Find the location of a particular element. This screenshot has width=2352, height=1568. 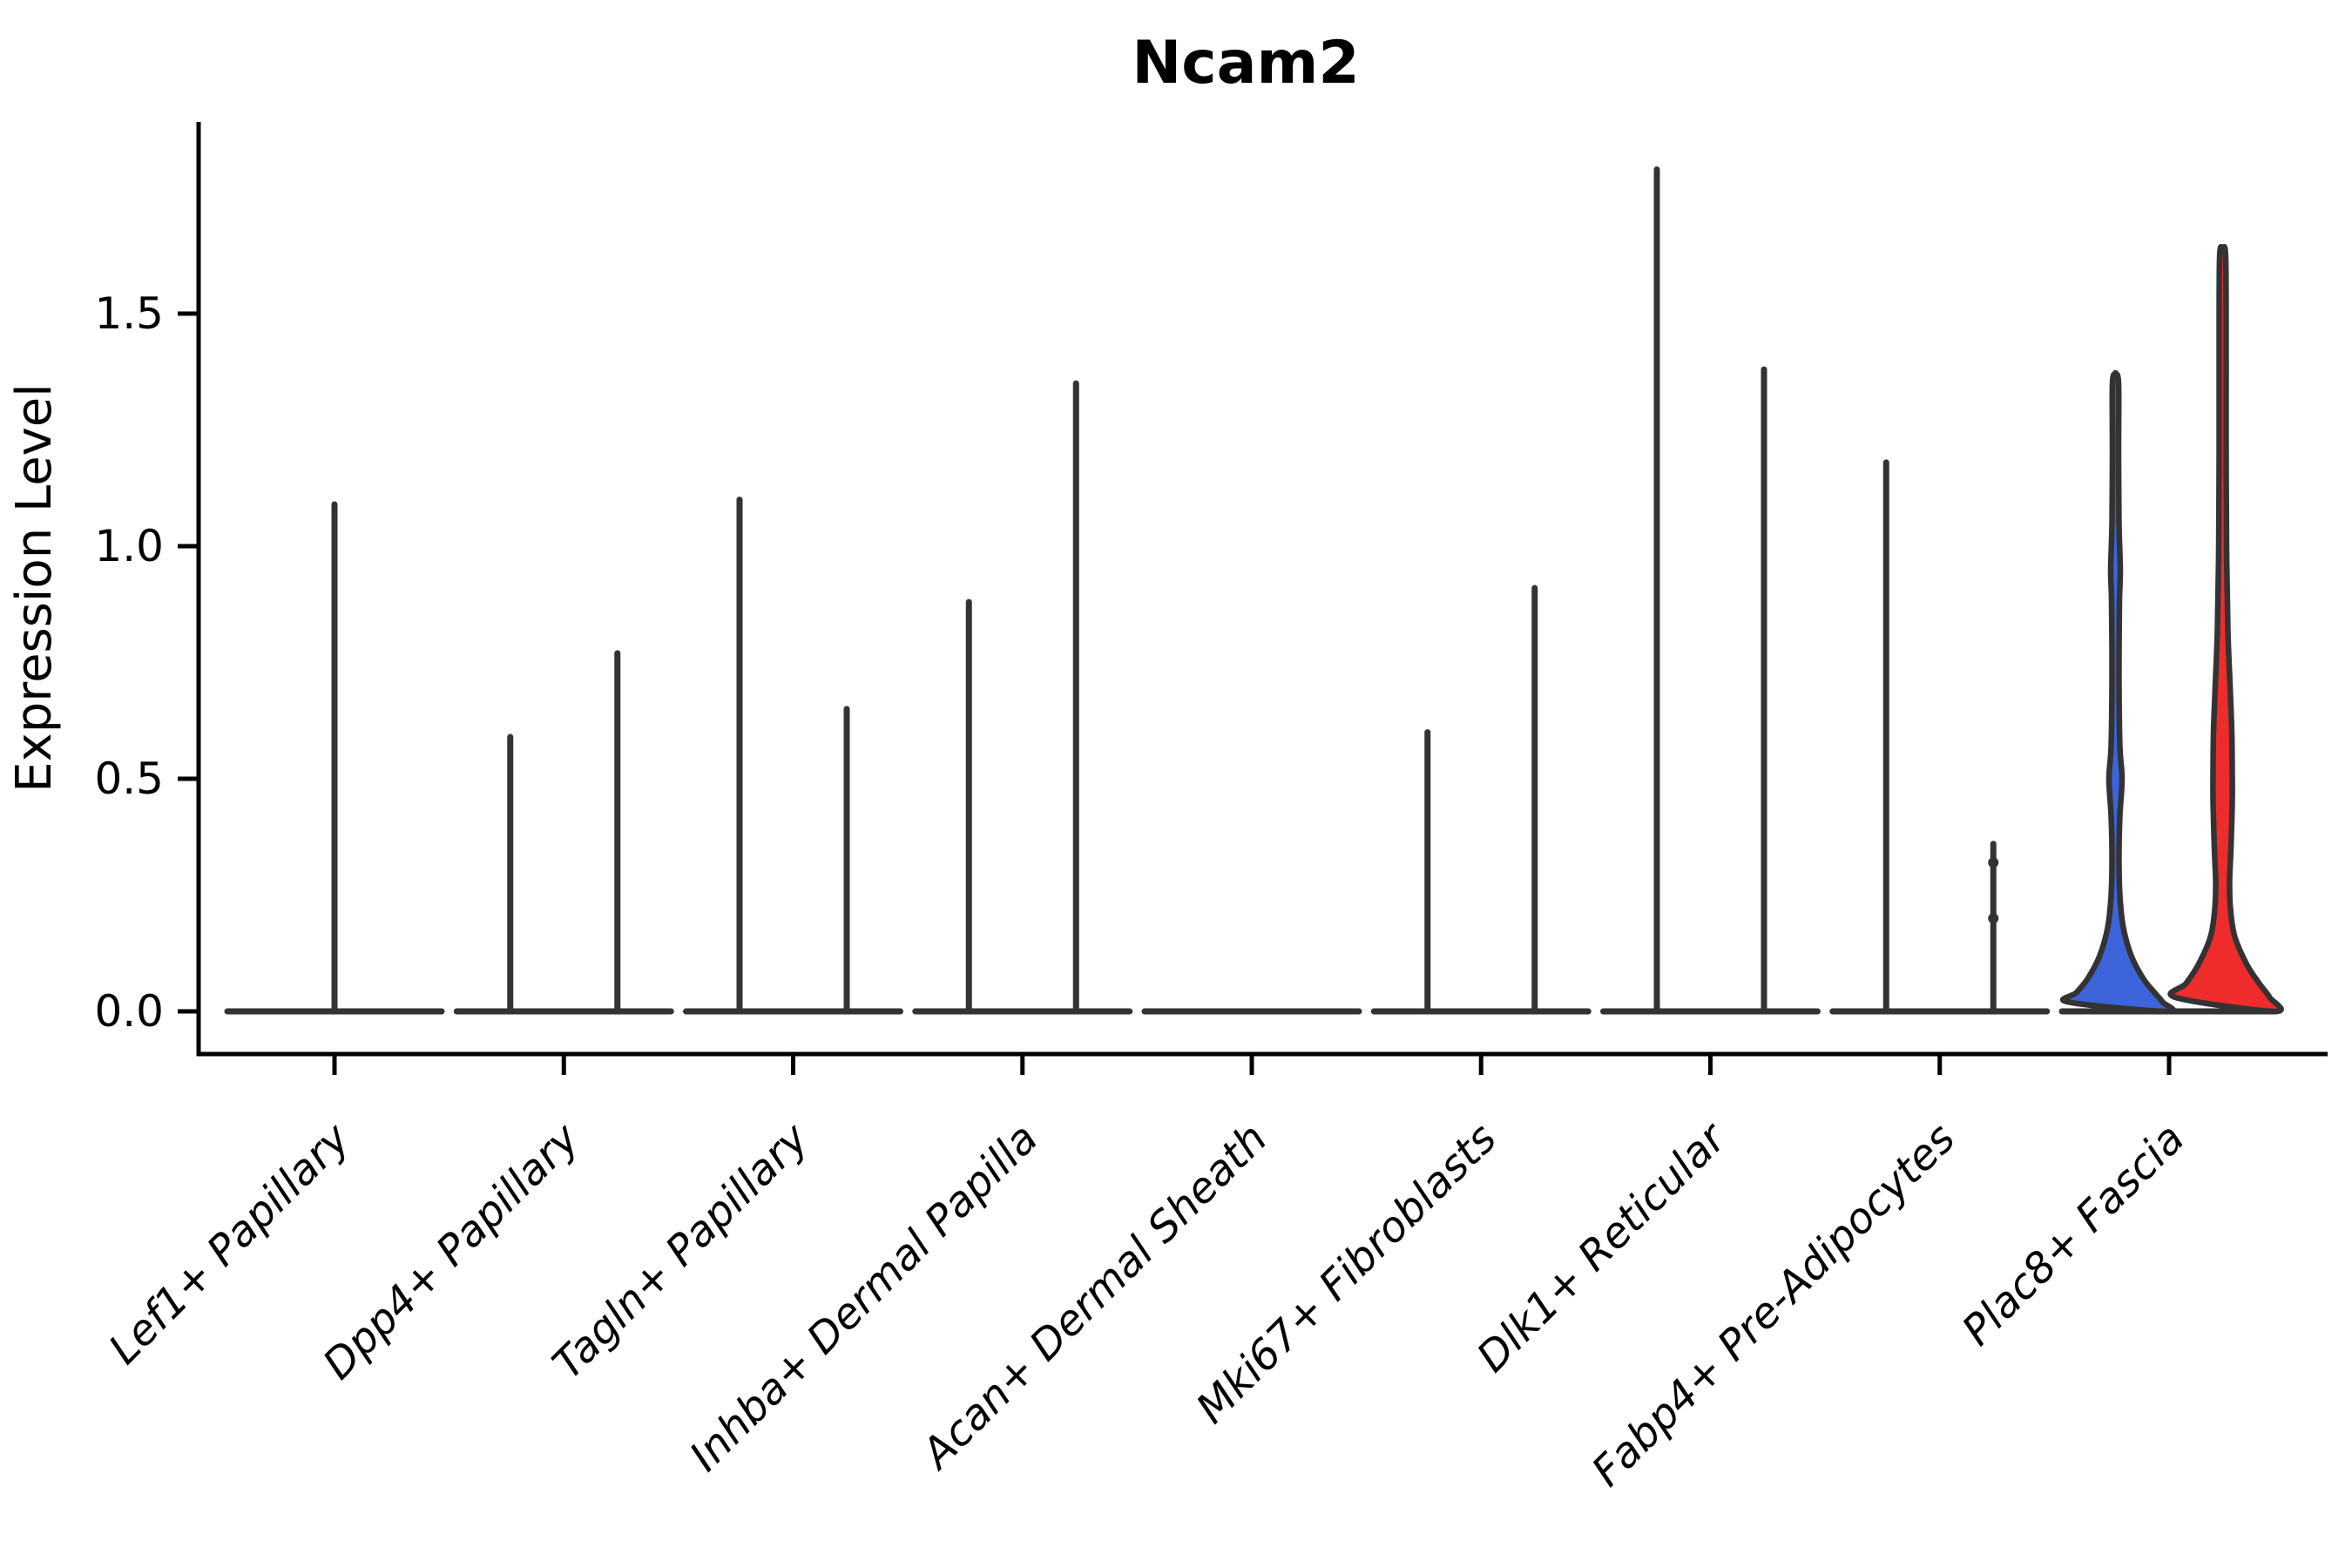

y-tick-label: 1.5 is located at coordinates (129, 314).